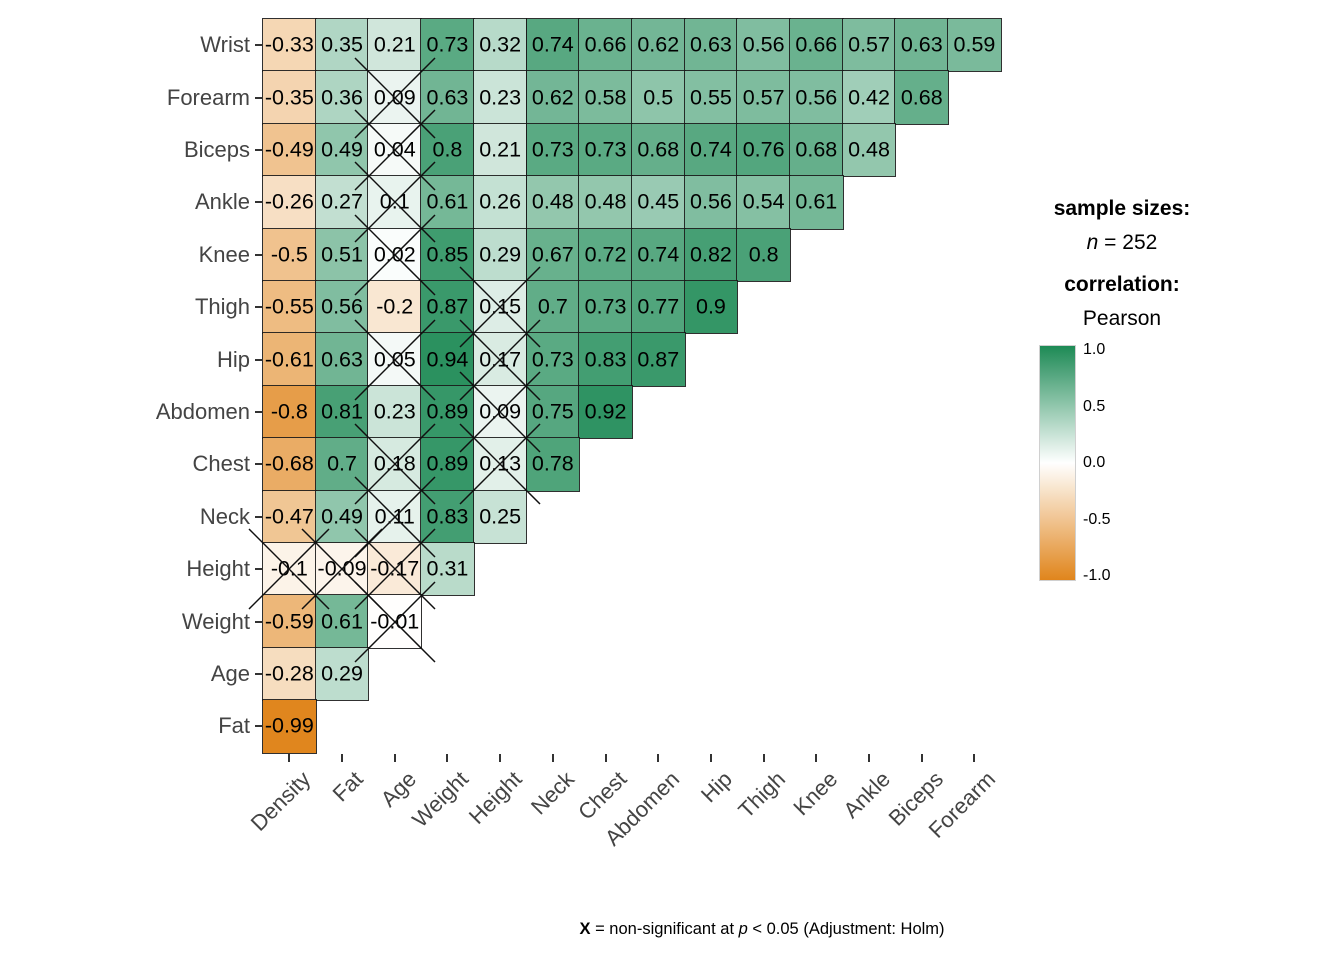  I want to click on correlation-value-label: 0.82, so click(711, 254).